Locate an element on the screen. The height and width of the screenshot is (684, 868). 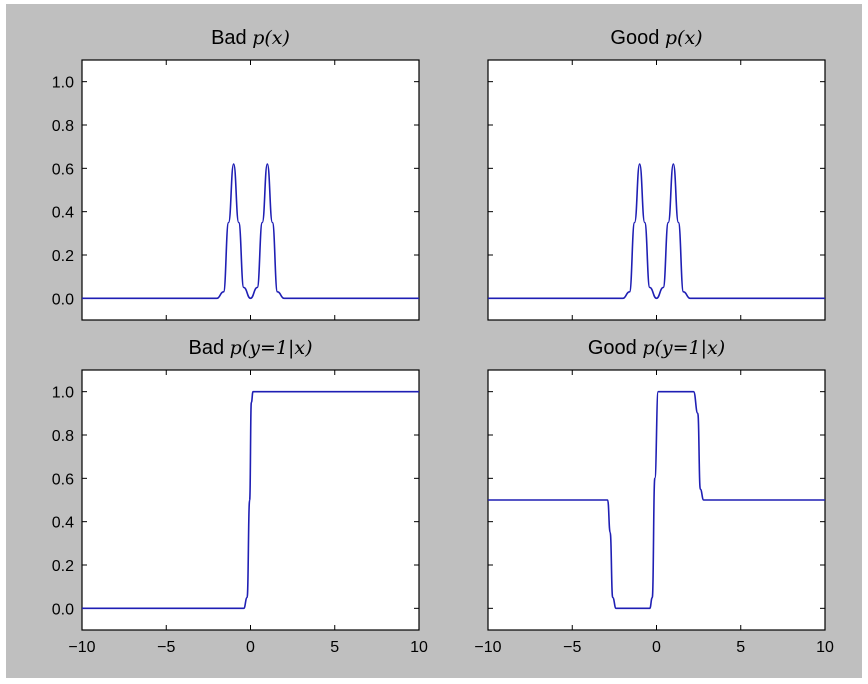
chart-title: Good p(y=1|x) is located at coordinates (656, 348).